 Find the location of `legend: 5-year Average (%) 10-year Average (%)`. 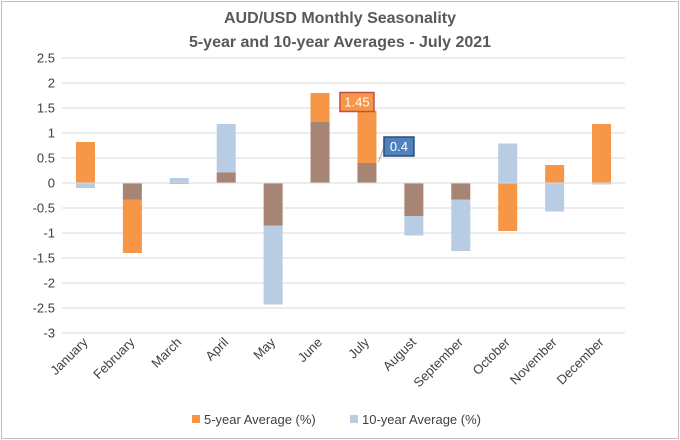

legend: 5-year Average (%) 10-year Average (%) is located at coordinates (336, 419).